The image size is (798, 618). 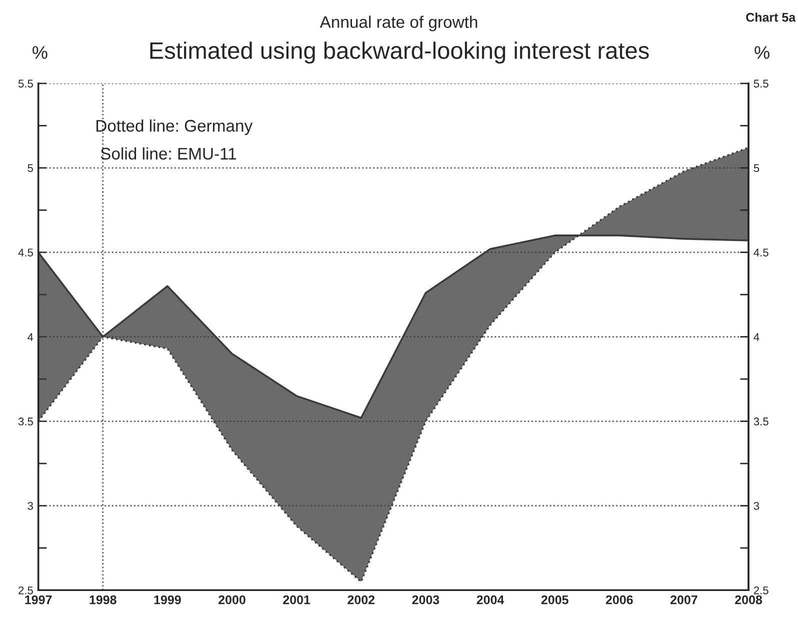 I want to click on x-tick-label: 2002, so click(x=361, y=599).